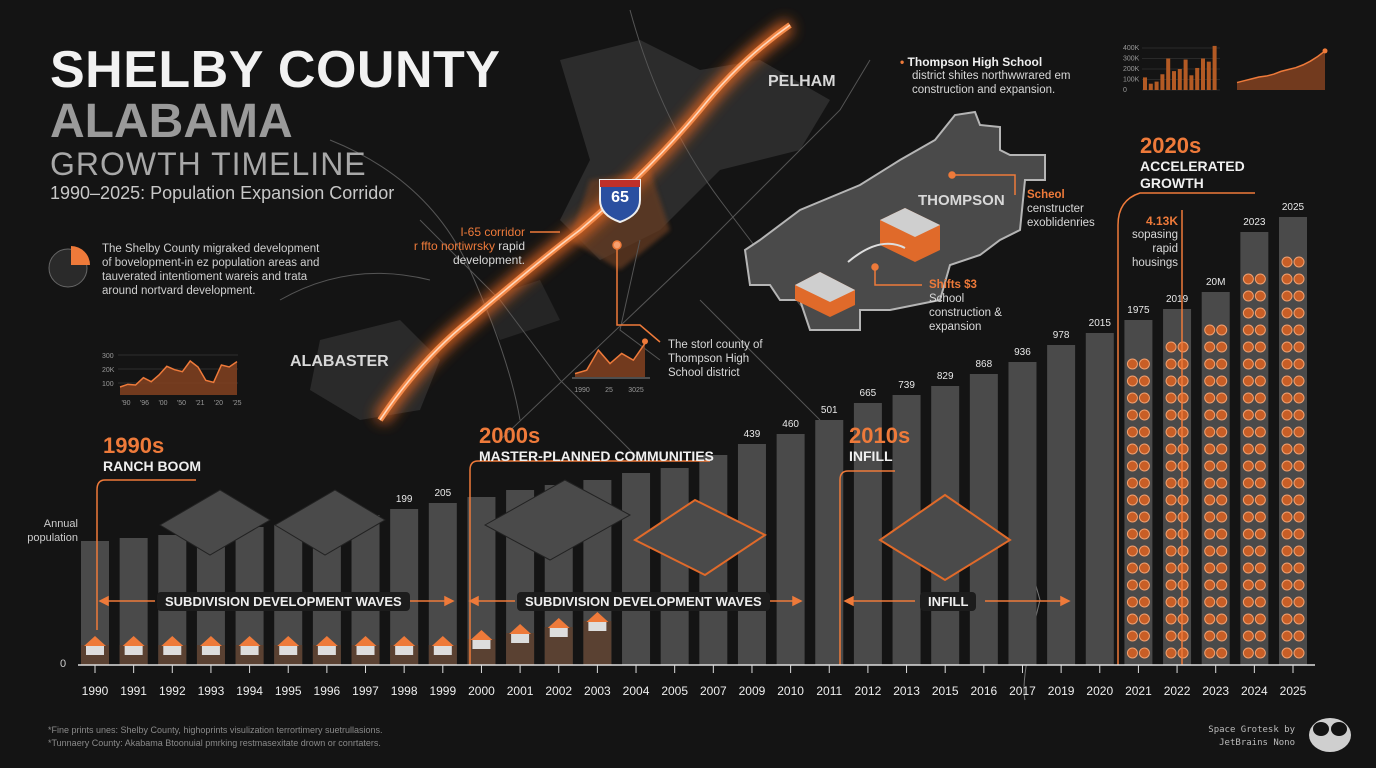 This screenshot has width=1376, height=768. I want to click on span-label: INFILL, so click(948, 601).